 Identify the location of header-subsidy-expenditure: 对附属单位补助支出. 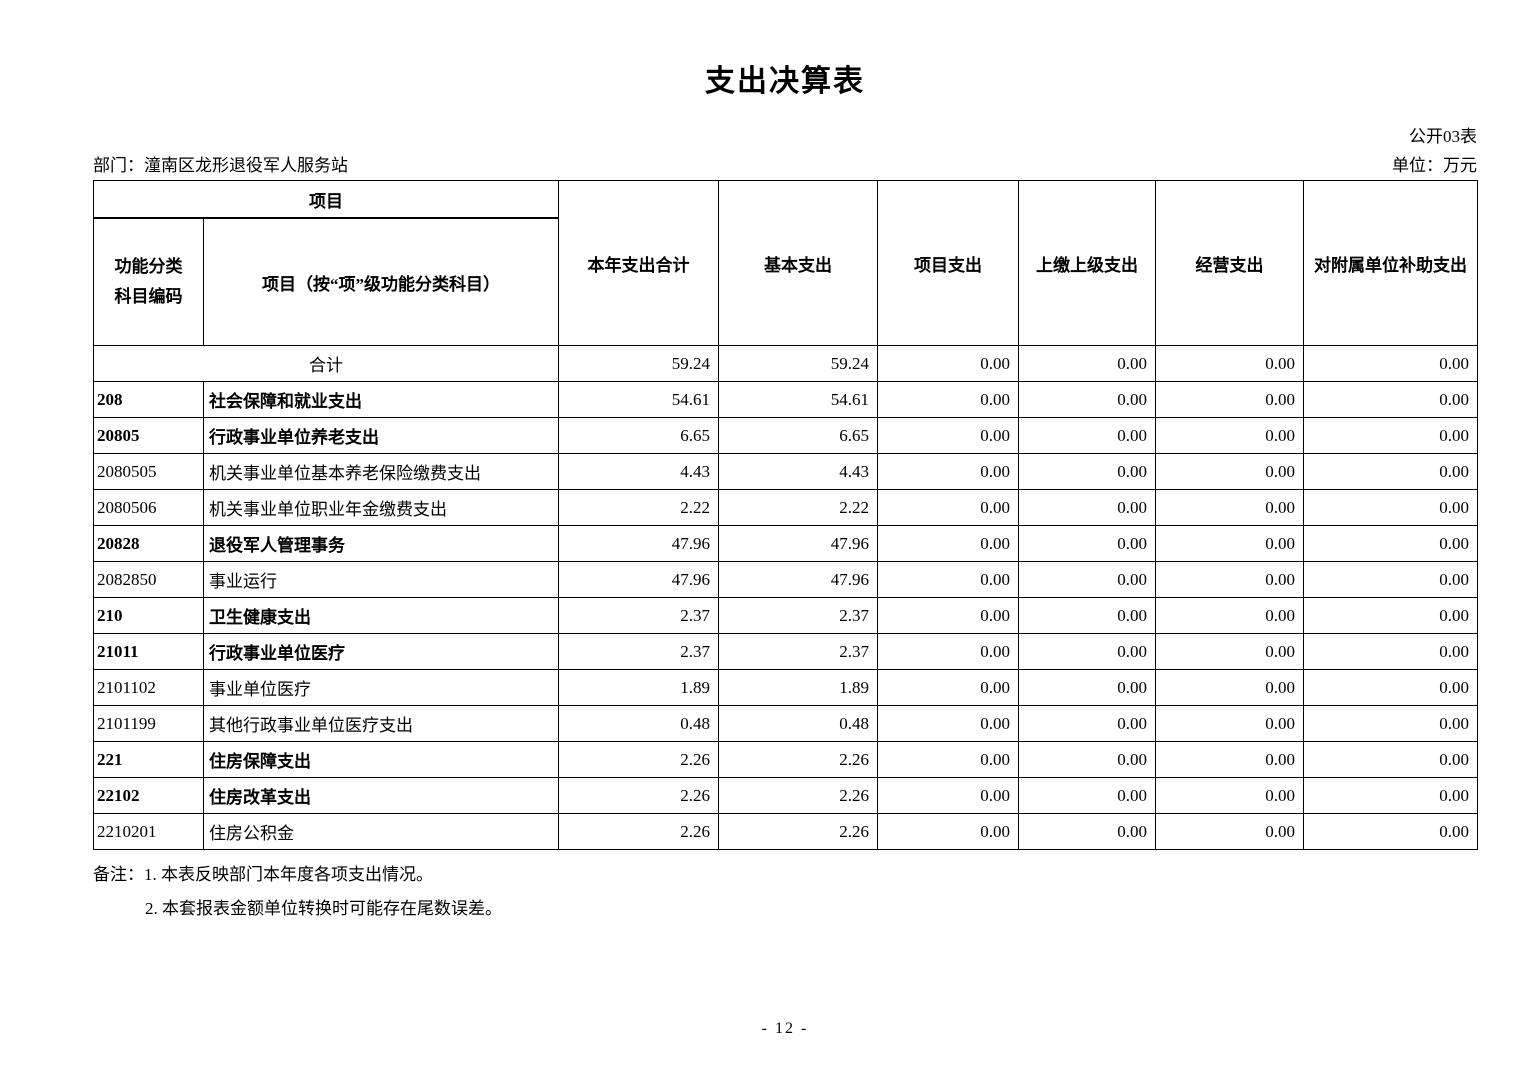
(1390, 263).